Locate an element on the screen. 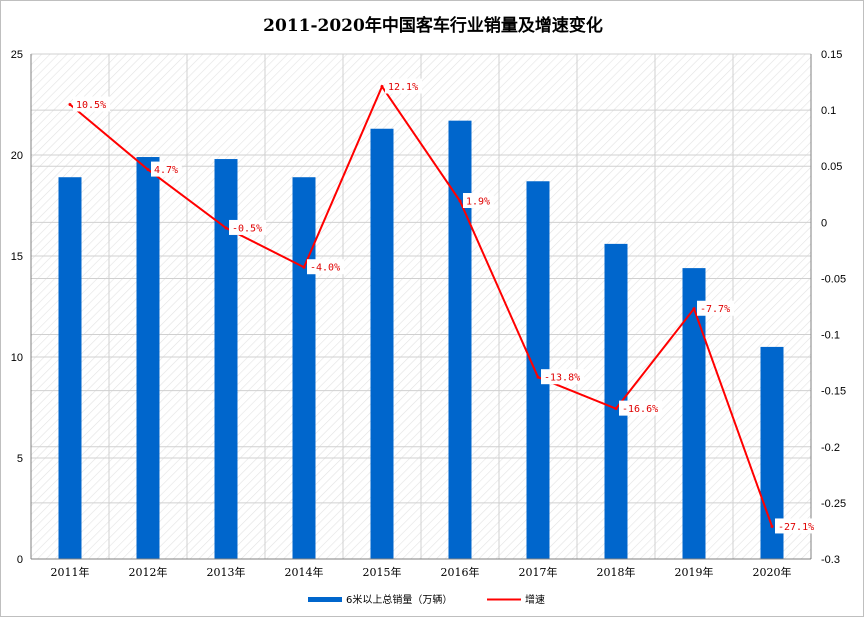  x-tick-label: 2015年 is located at coordinates (382, 572).